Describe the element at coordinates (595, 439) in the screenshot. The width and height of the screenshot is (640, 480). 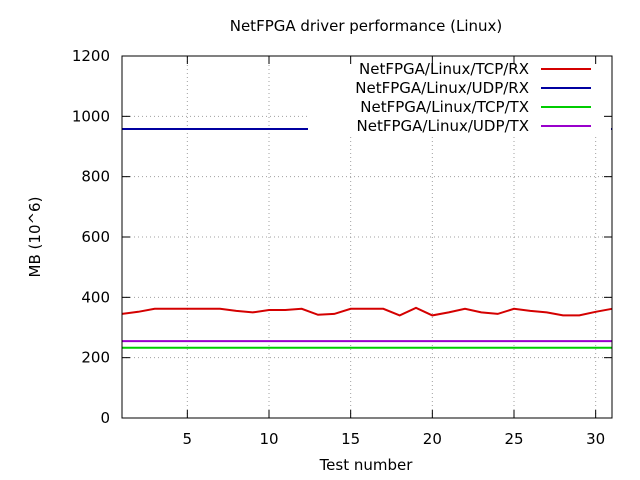
I see `x-tick-label: 30` at that location.